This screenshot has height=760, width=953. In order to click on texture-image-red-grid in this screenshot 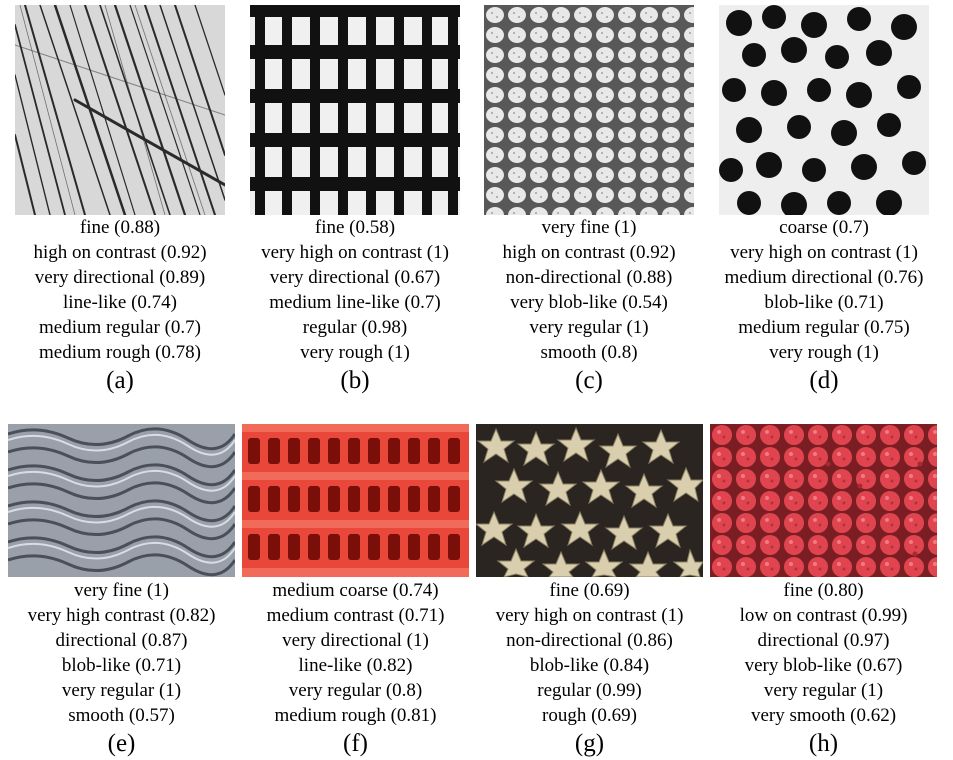, I will do `click(355, 500)`.